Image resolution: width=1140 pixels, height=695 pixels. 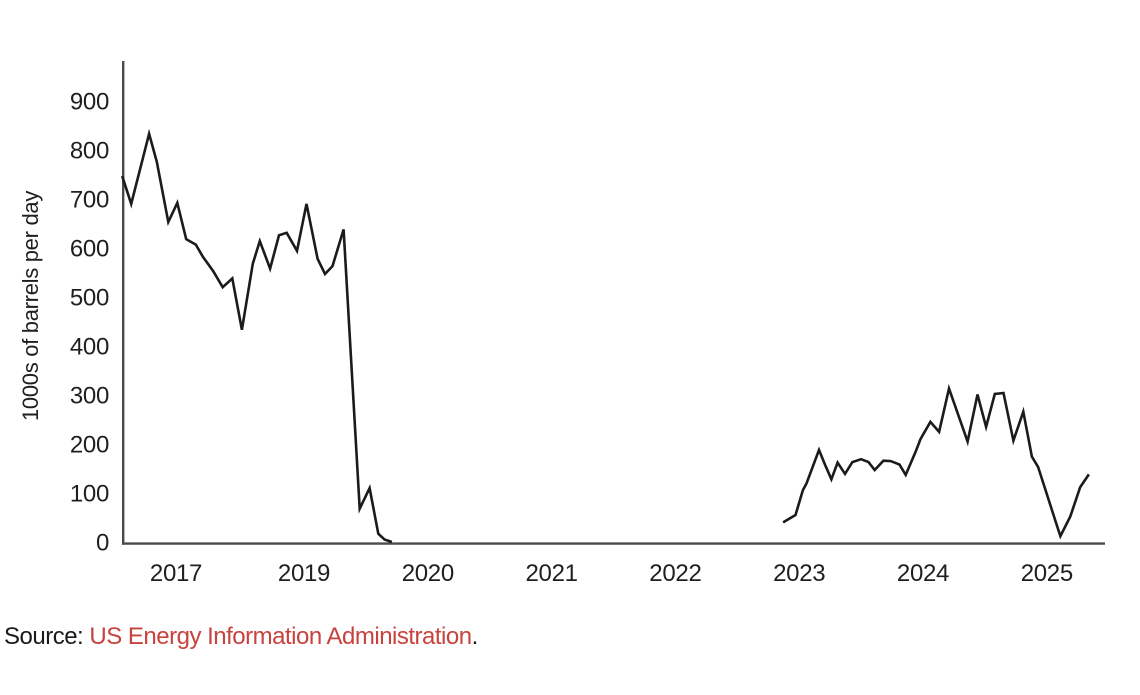 What do you see at coordinates (304, 573) in the screenshot?
I see `x-tick-label-2019: 2019` at bounding box center [304, 573].